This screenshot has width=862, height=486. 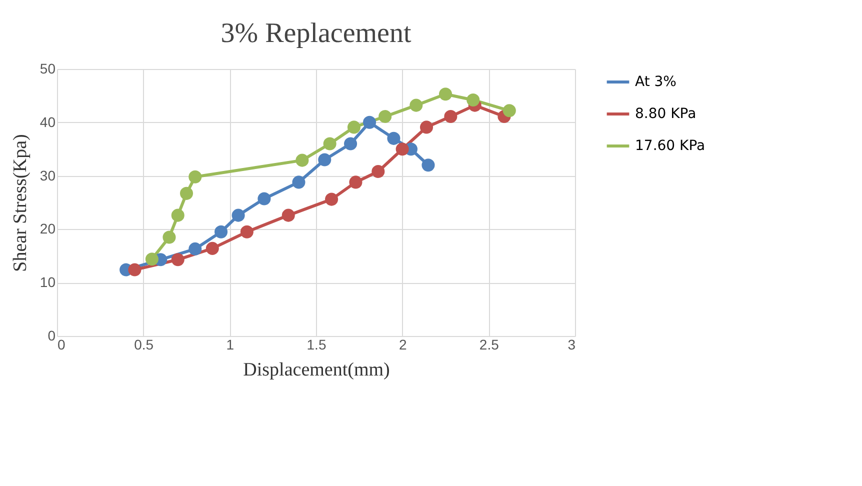 What do you see at coordinates (48, 175) in the screenshot?
I see `y-tick-label: 30` at bounding box center [48, 175].